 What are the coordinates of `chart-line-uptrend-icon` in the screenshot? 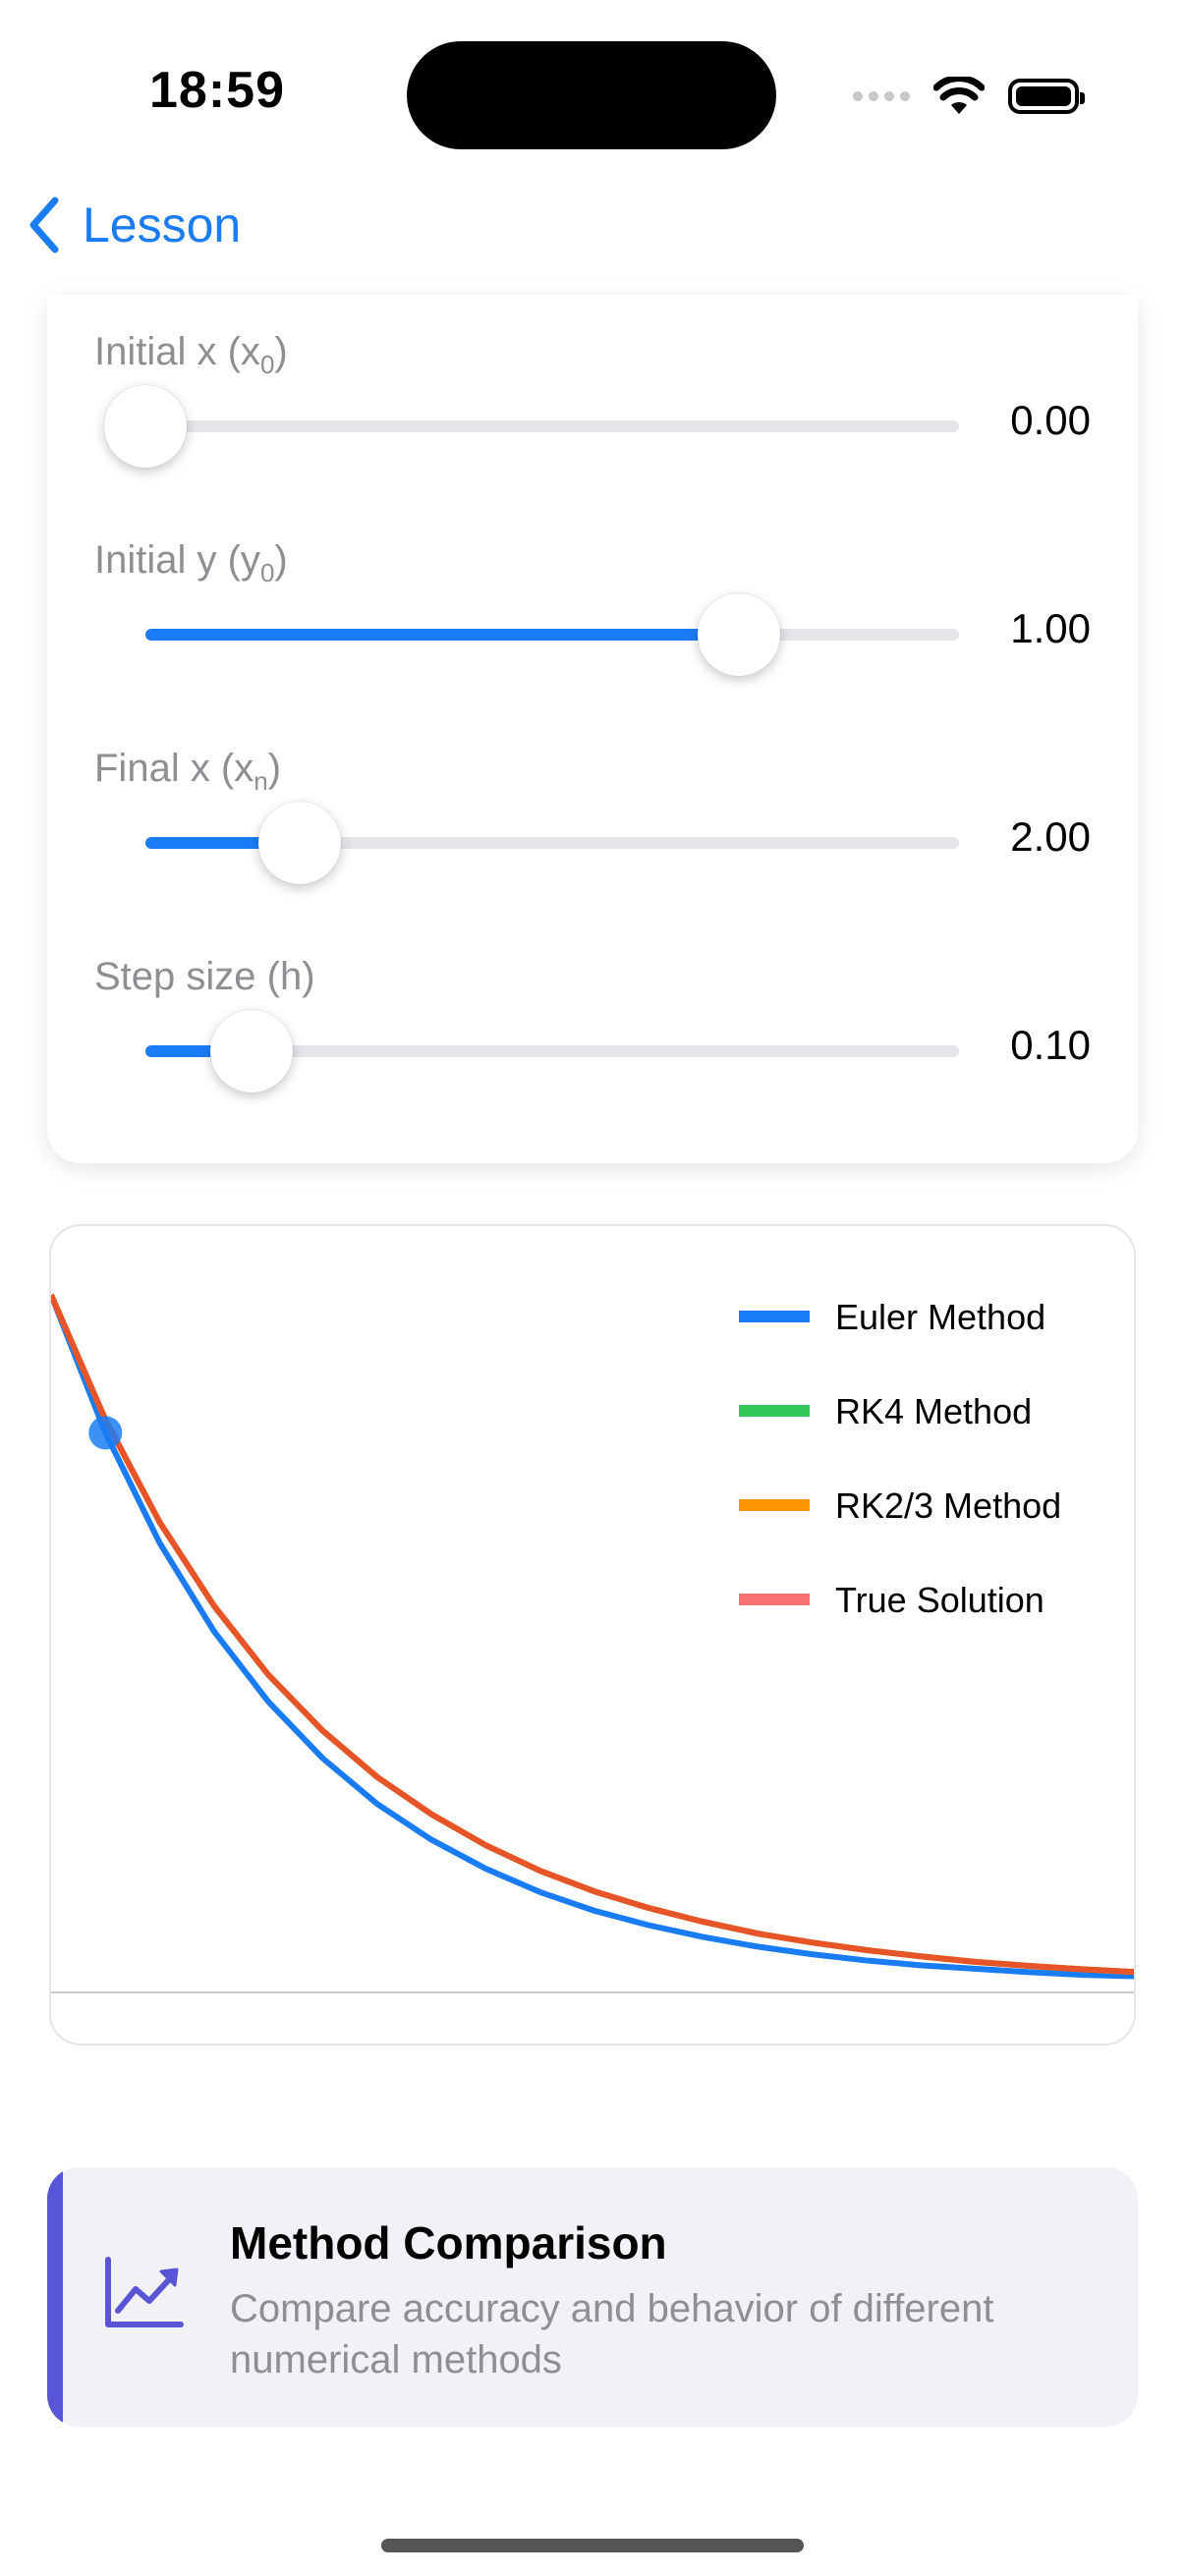 It's located at (145, 2292).